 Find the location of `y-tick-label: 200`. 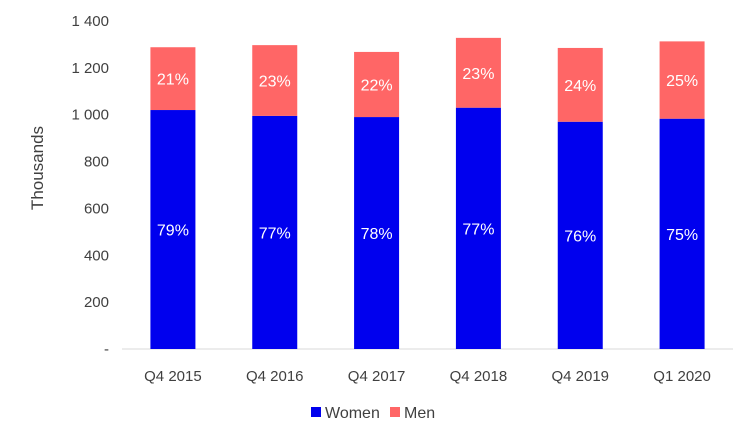

y-tick-label: 200 is located at coordinates (96, 302).